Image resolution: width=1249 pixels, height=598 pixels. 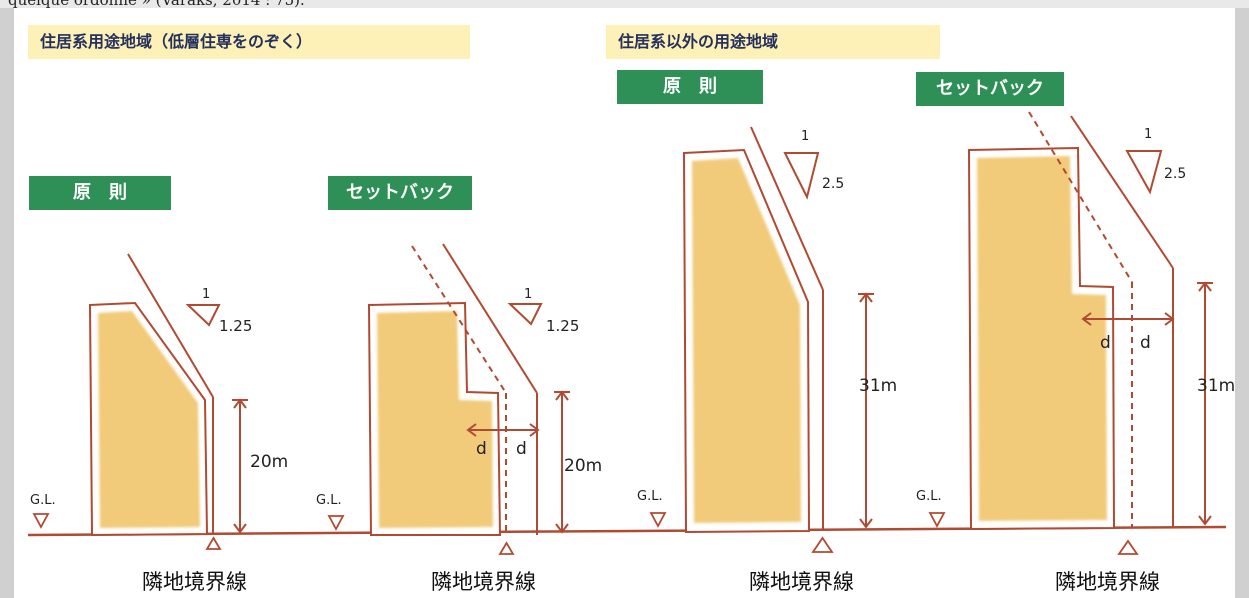 I want to click on left-margin, so click(x=7, y=299).